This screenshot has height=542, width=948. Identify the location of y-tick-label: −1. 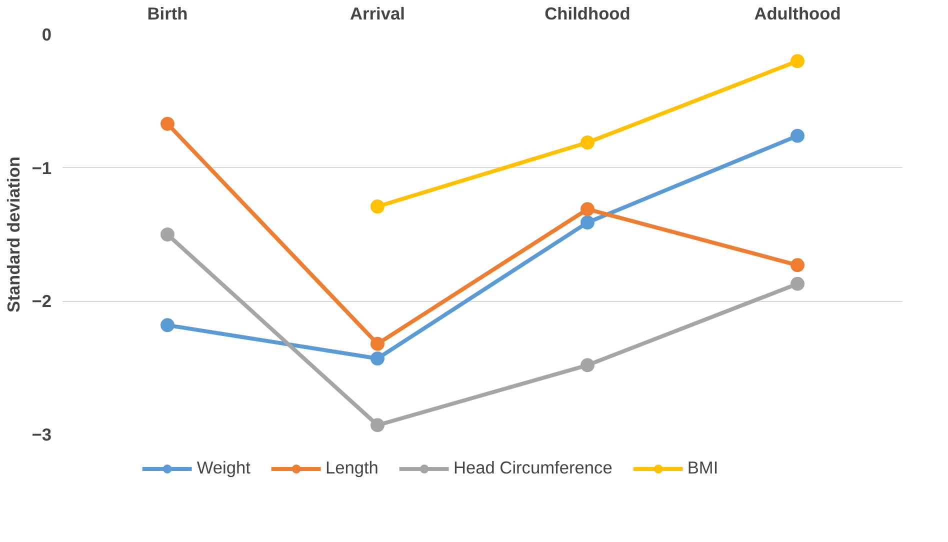
(42, 168).